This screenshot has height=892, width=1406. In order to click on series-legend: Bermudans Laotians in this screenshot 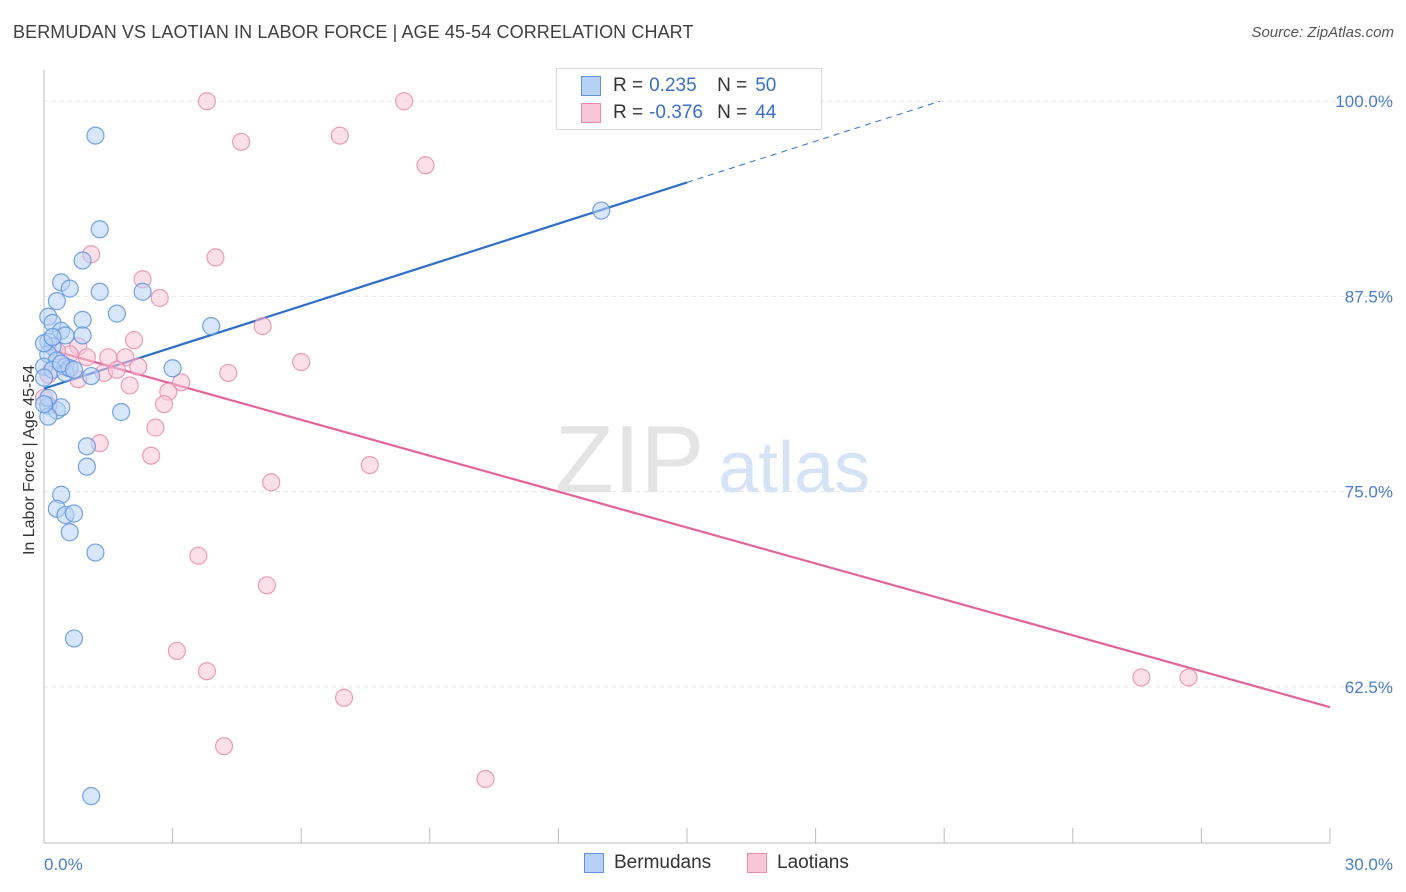, I will do `click(703, 864)`.